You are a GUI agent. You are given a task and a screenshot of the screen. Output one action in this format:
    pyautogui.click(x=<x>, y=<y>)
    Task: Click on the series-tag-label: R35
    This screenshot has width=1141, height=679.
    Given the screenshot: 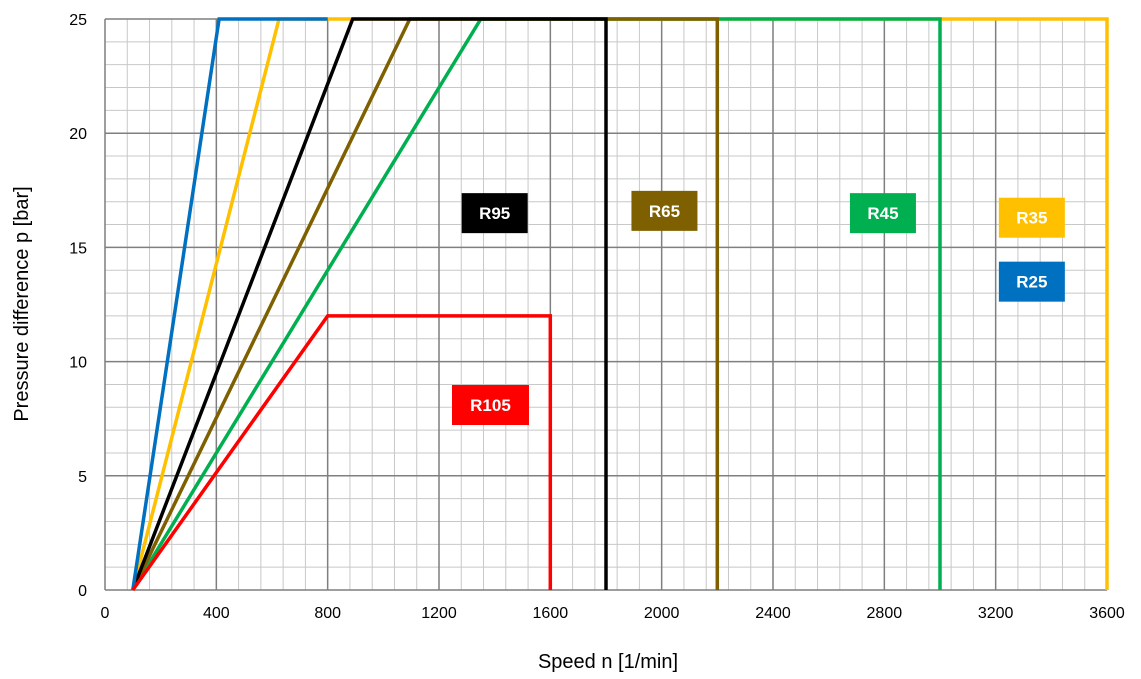 What is the action you would take?
    pyautogui.click(x=1031, y=218)
    